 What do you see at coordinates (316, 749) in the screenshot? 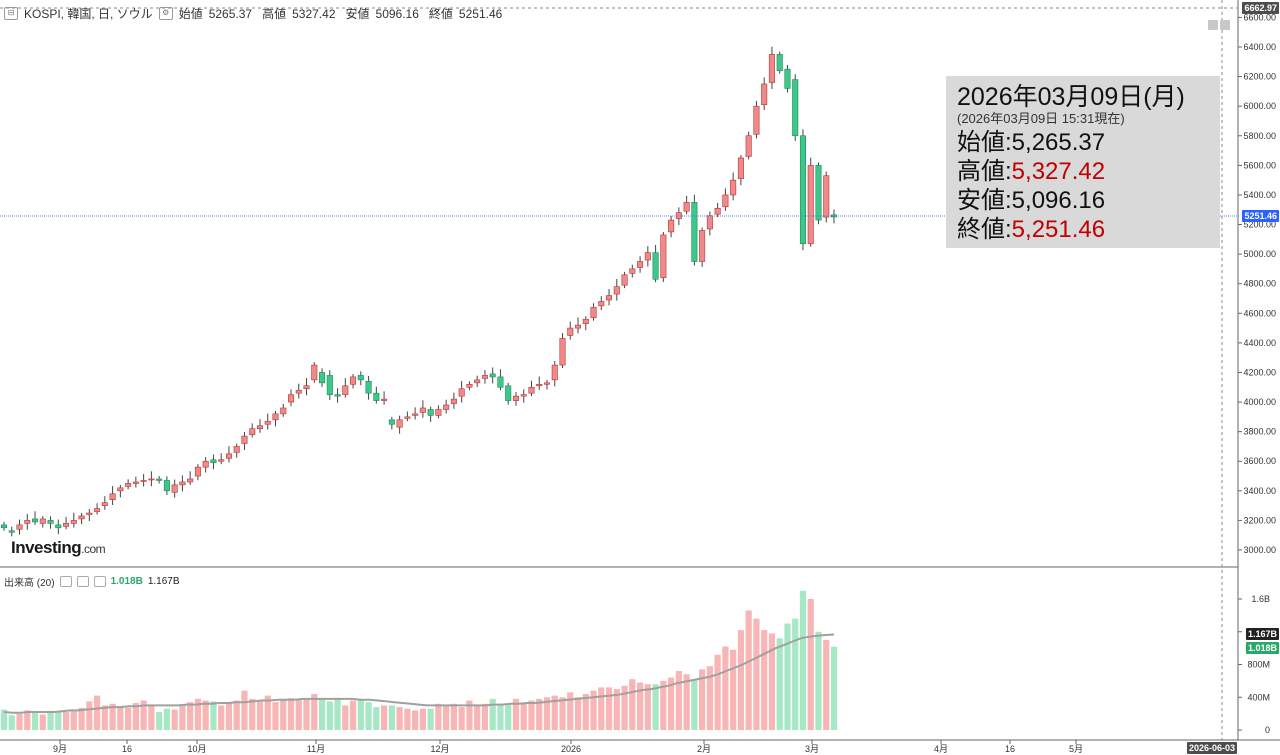
I see `time-tick-label: 11月` at bounding box center [316, 749].